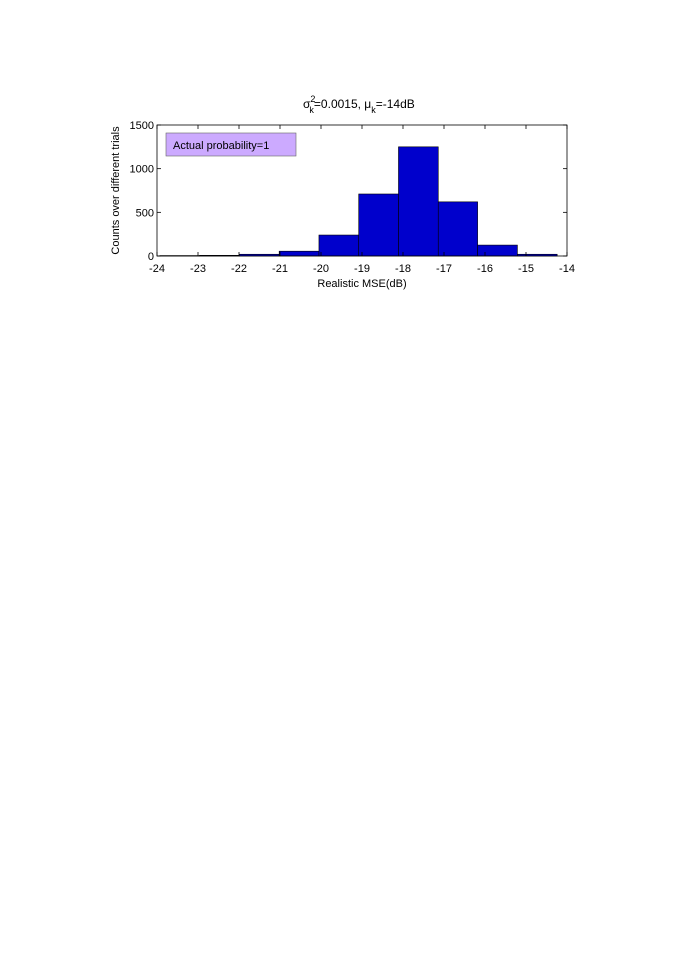  Describe the element at coordinates (485, 269) in the screenshot. I see `x-tick-label: -16` at that location.